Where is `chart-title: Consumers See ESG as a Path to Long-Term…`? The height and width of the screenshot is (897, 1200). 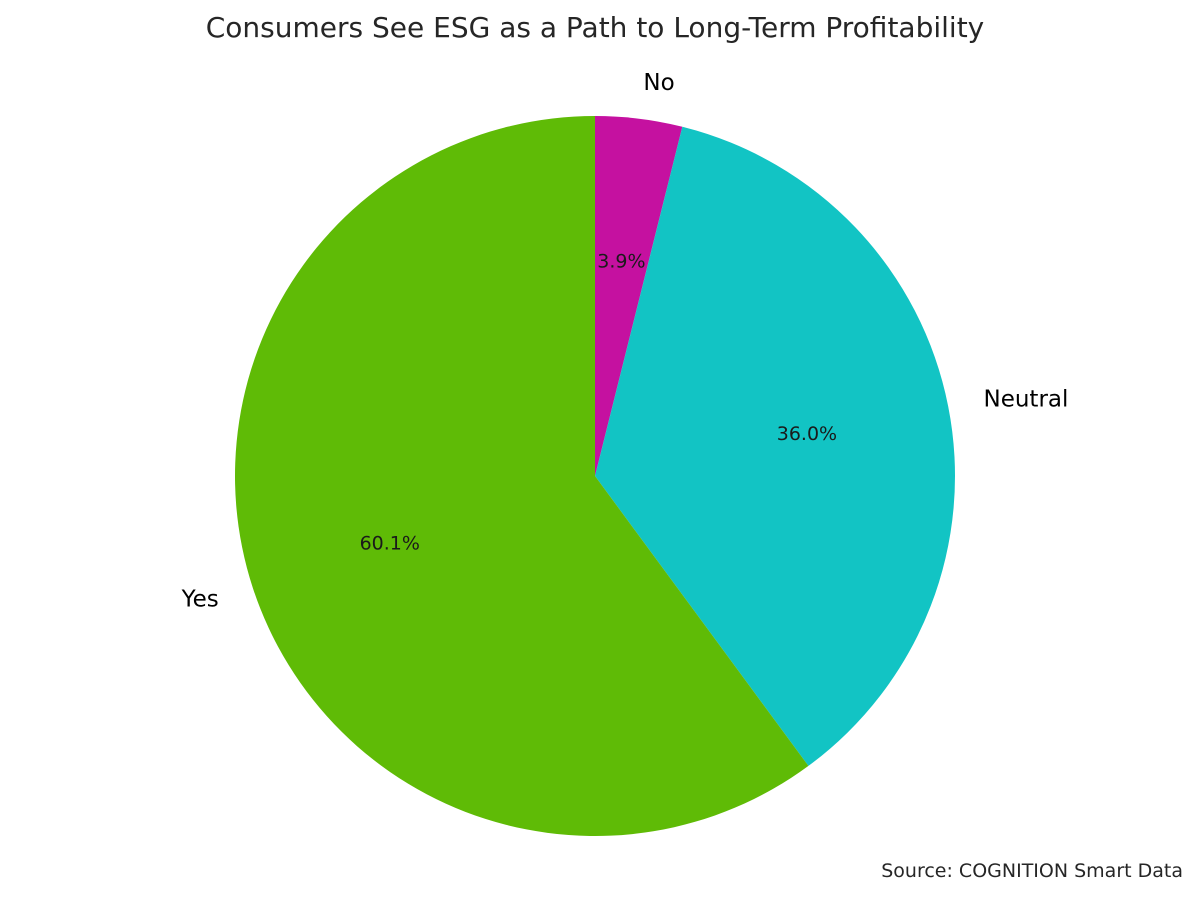 chart-title: Consumers See ESG as a Path to Long-Term… is located at coordinates (595, 27).